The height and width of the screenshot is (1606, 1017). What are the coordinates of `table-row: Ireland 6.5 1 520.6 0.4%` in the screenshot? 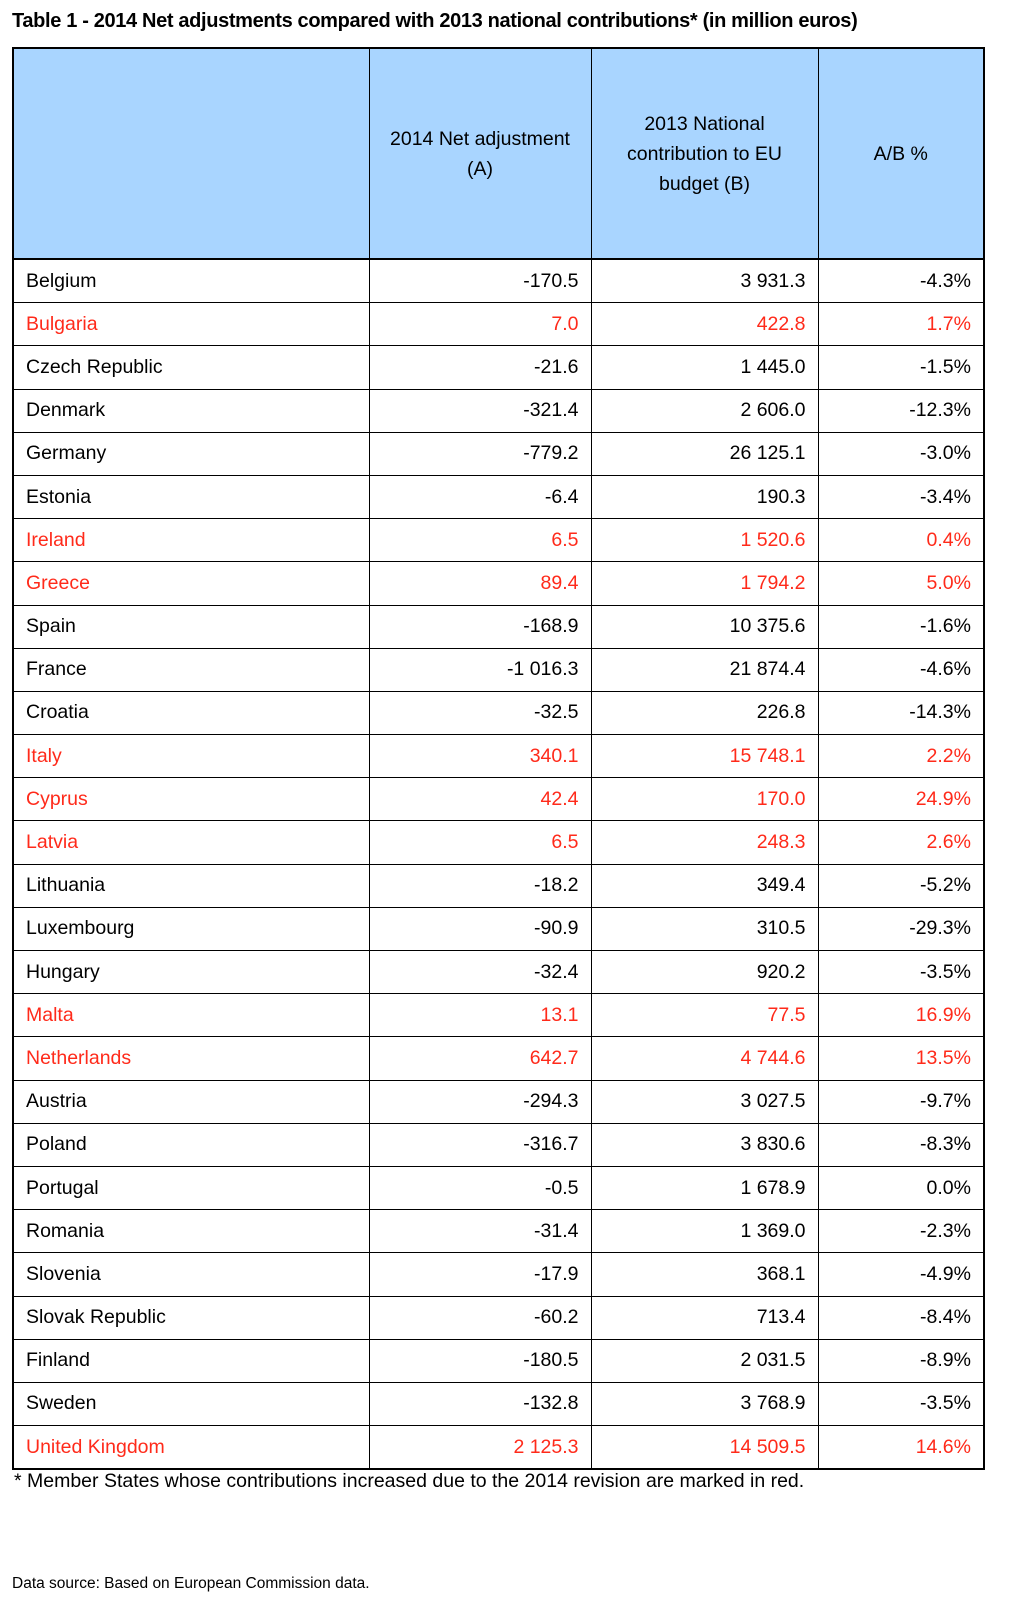 It's located at (498, 540).